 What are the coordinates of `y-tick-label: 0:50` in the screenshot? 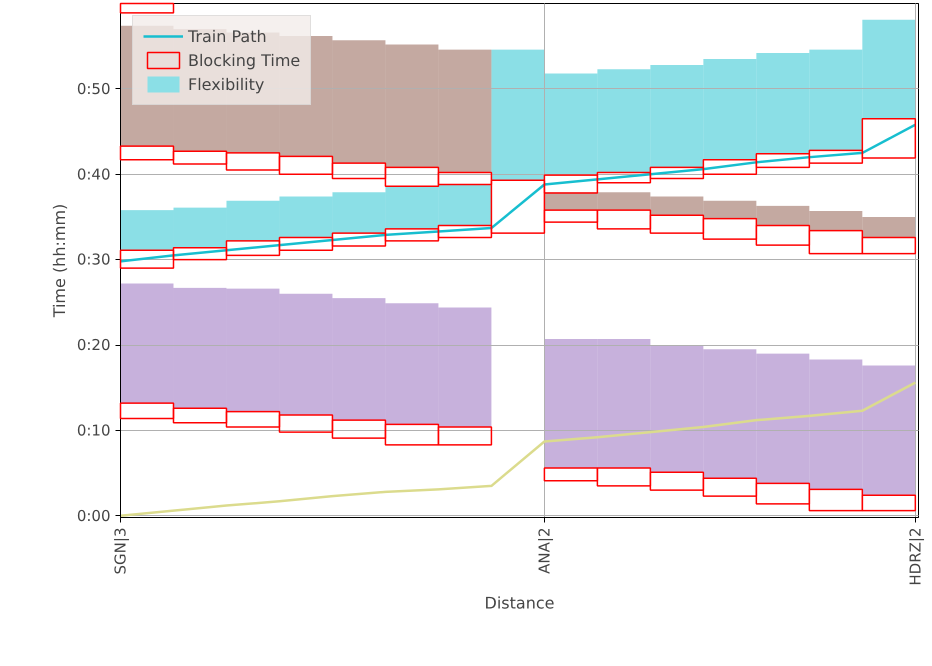 It's located at (93, 89).